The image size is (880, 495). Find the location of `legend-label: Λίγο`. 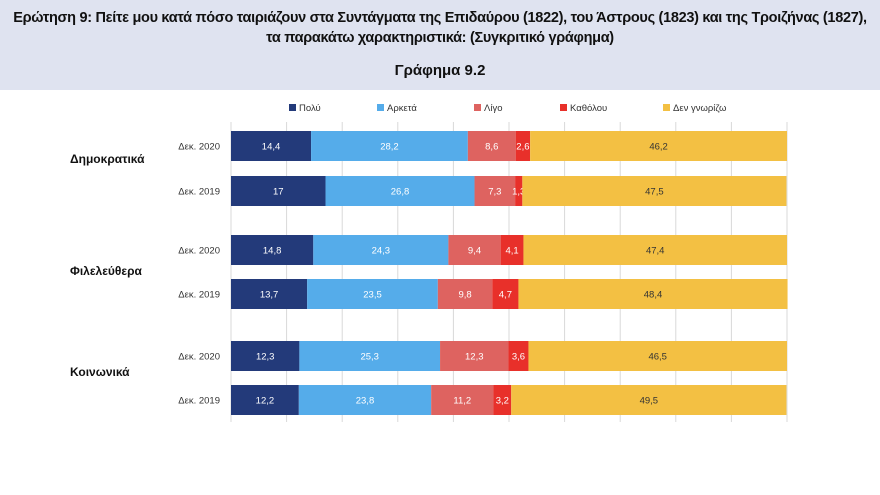

legend-label: Λίγο is located at coordinates (493, 108).